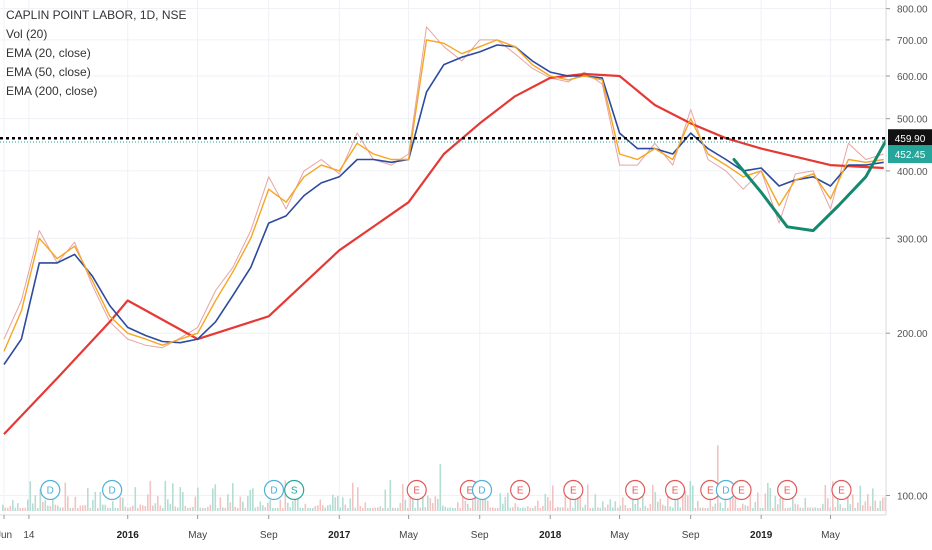  What do you see at coordinates (741, 491) in the screenshot?
I see `event-marker-label: E` at bounding box center [741, 491].